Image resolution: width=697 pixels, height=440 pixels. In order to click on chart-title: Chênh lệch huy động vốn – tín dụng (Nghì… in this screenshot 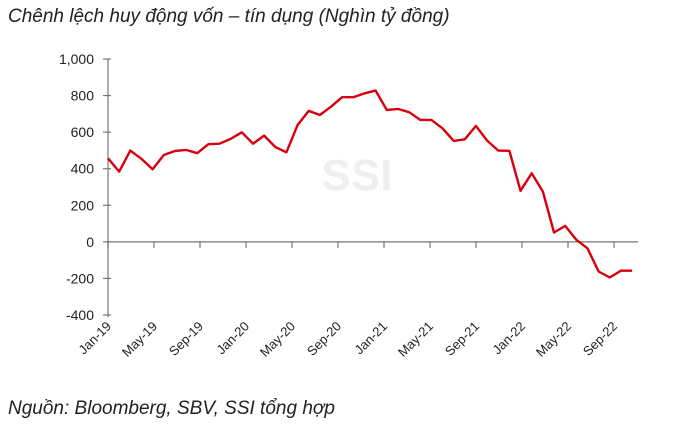, I will do `click(229, 16)`.